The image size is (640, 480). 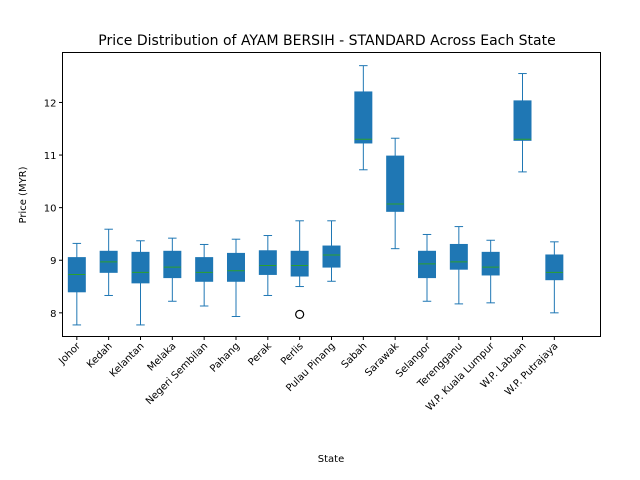 I want to click on box-w-p-putrajaya, so click(x=554, y=277).